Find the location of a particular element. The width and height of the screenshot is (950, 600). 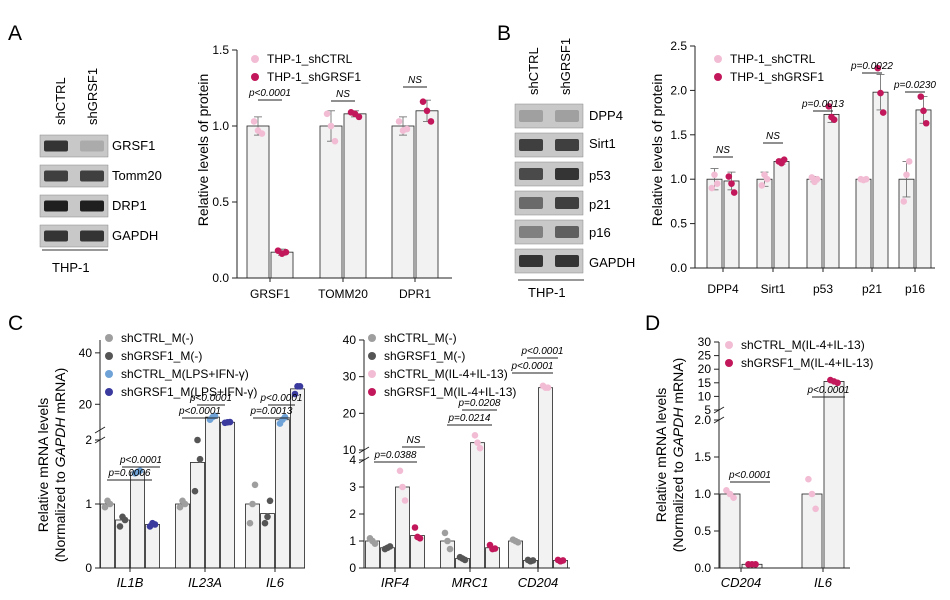

y-tick-label: 2.5 is located at coordinates (678, 46).